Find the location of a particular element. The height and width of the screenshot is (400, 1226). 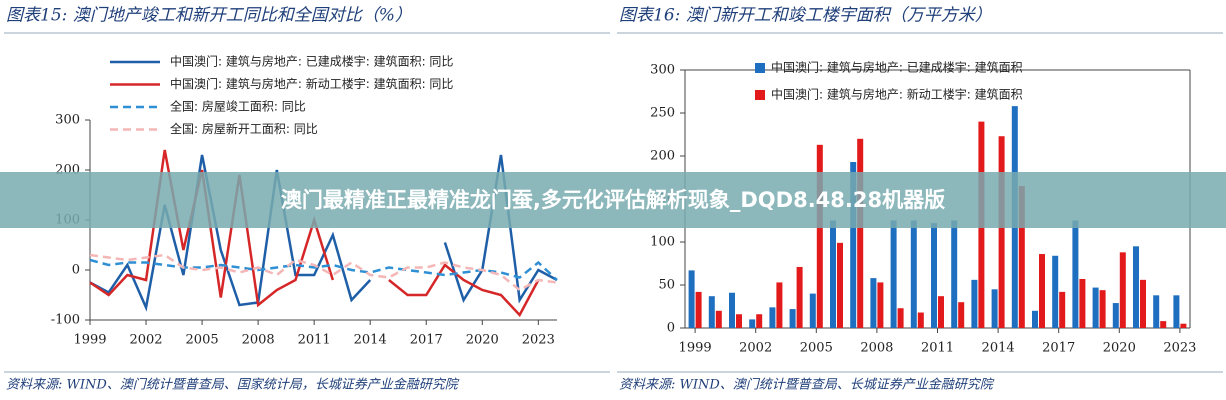

series-line is located at coordinates (323, 272).